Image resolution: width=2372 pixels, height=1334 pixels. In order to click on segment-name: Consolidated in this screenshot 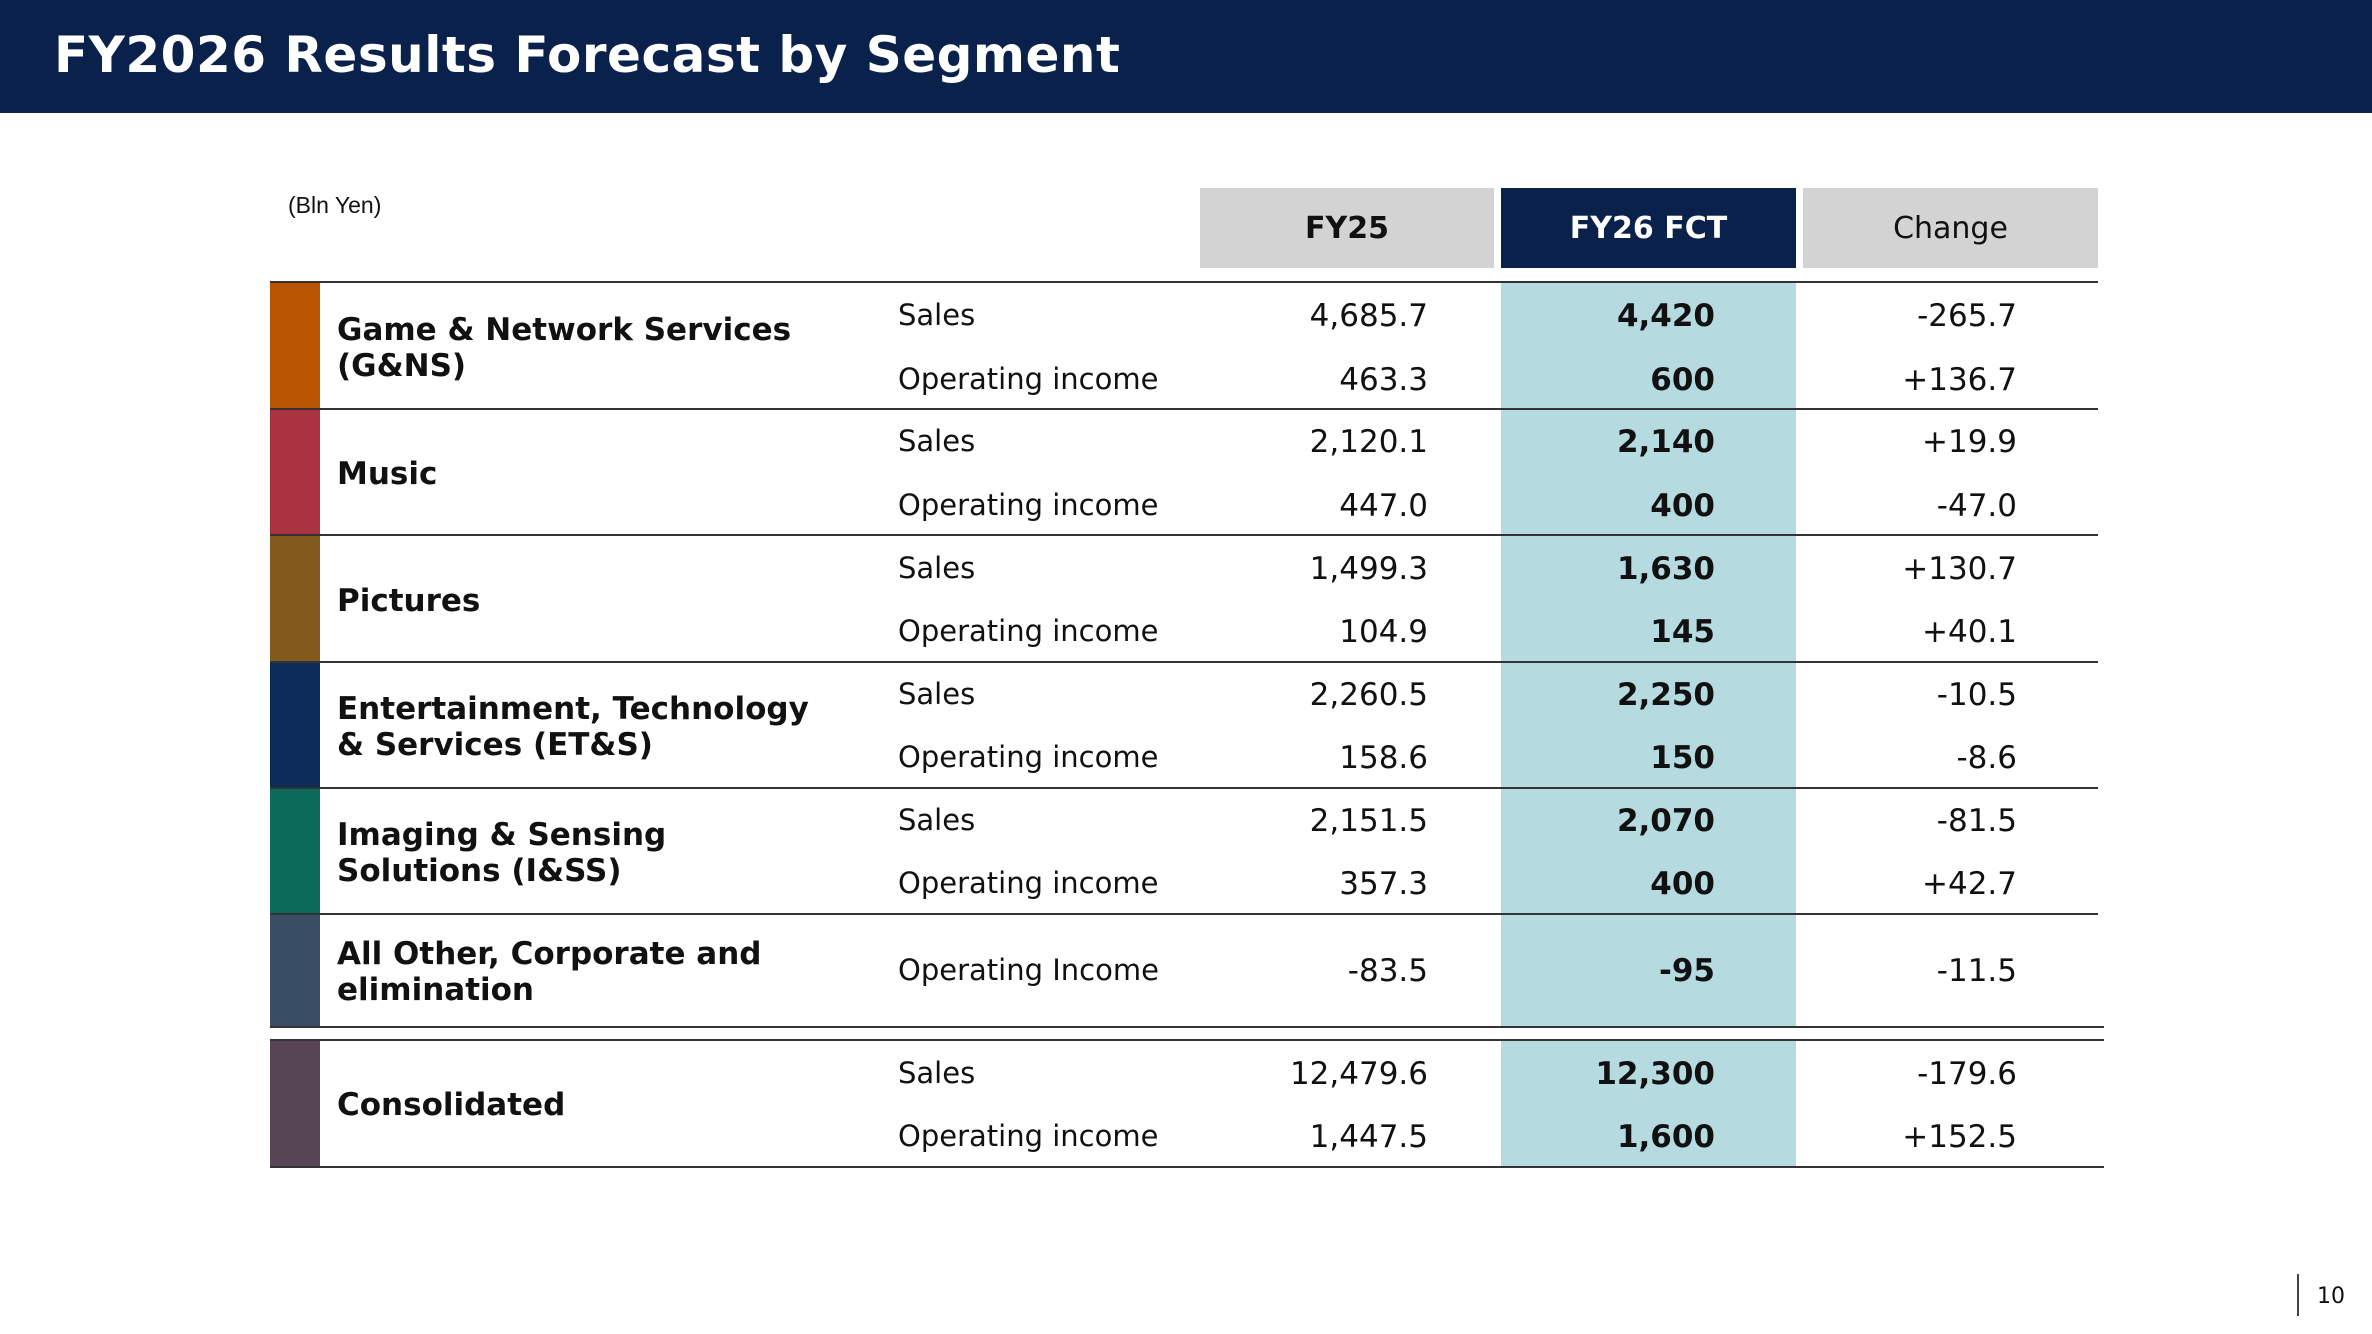, I will do `click(451, 1105)`.